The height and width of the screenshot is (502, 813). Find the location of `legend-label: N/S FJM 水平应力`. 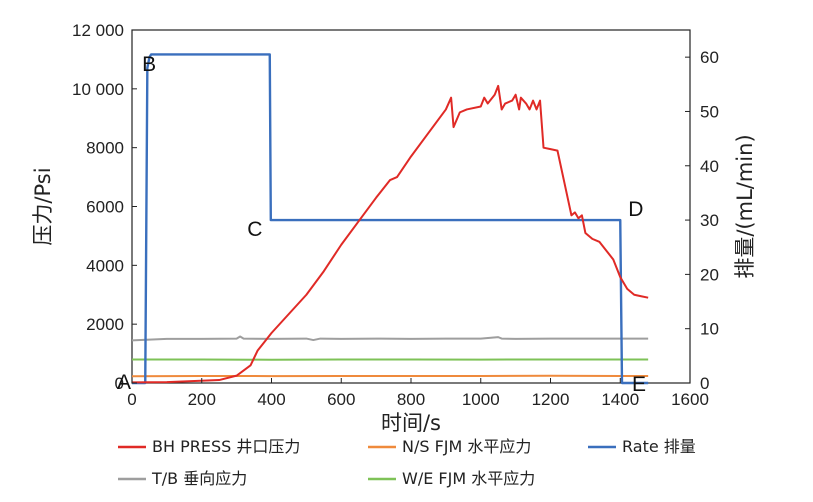

legend-label: N/S FJM 水平应力 is located at coordinates (466, 446).